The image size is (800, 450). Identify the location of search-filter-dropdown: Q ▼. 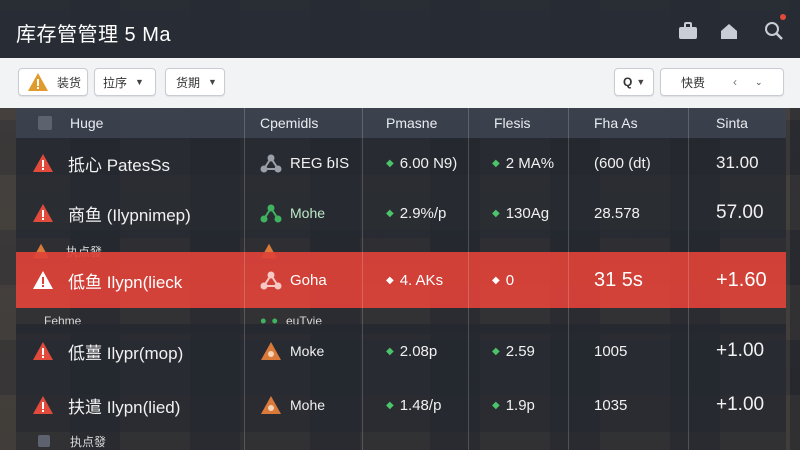
(634, 82).